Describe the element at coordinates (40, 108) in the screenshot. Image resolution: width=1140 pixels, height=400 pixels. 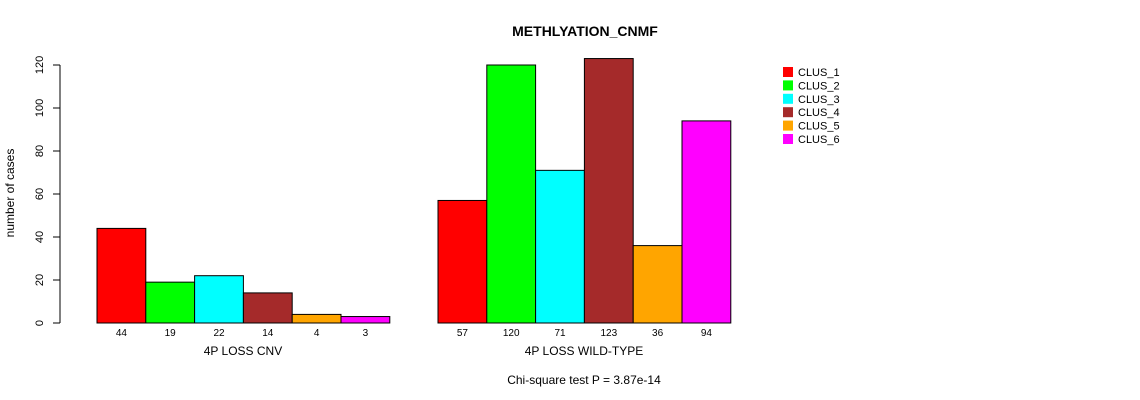
I see `y-tick-label: 100` at that location.